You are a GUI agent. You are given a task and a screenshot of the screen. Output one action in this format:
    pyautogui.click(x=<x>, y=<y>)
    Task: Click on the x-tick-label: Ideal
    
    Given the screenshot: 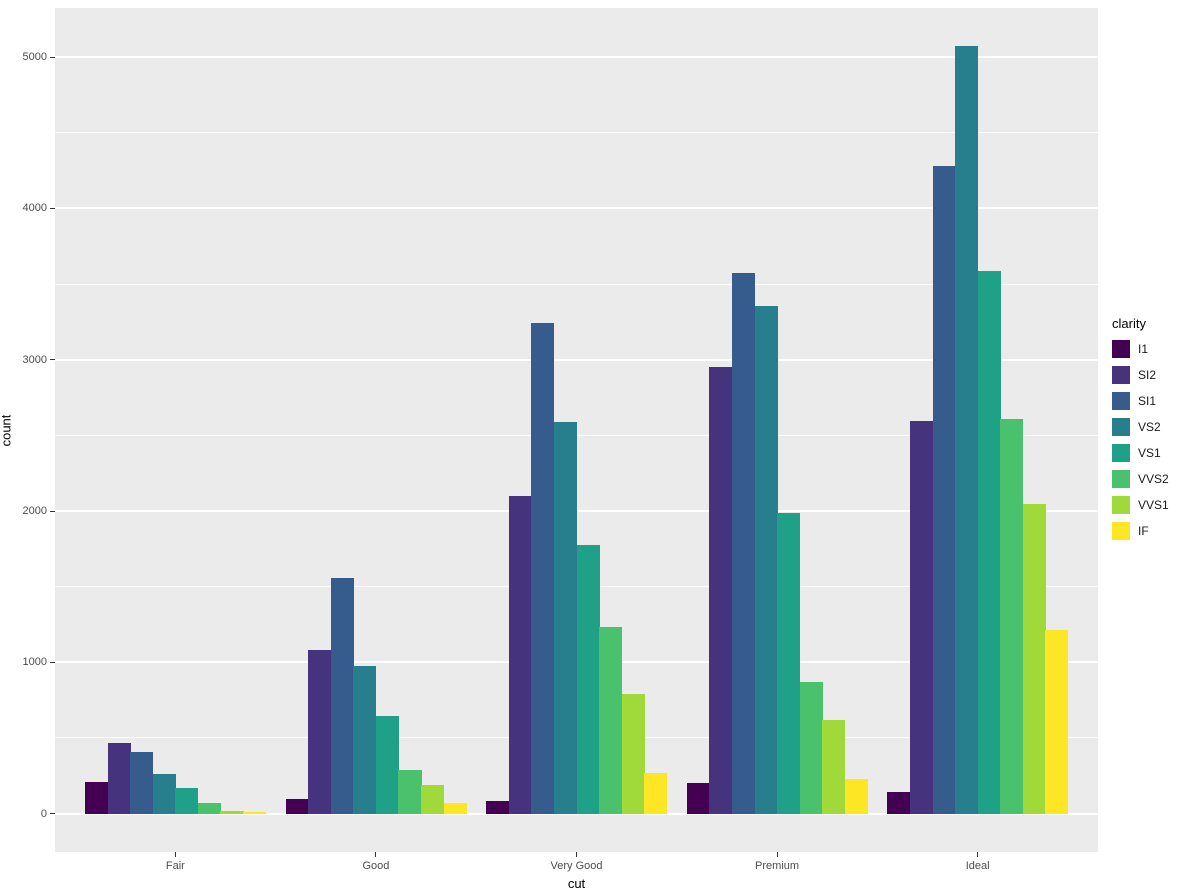 What is the action you would take?
    pyautogui.click(x=977, y=866)
    